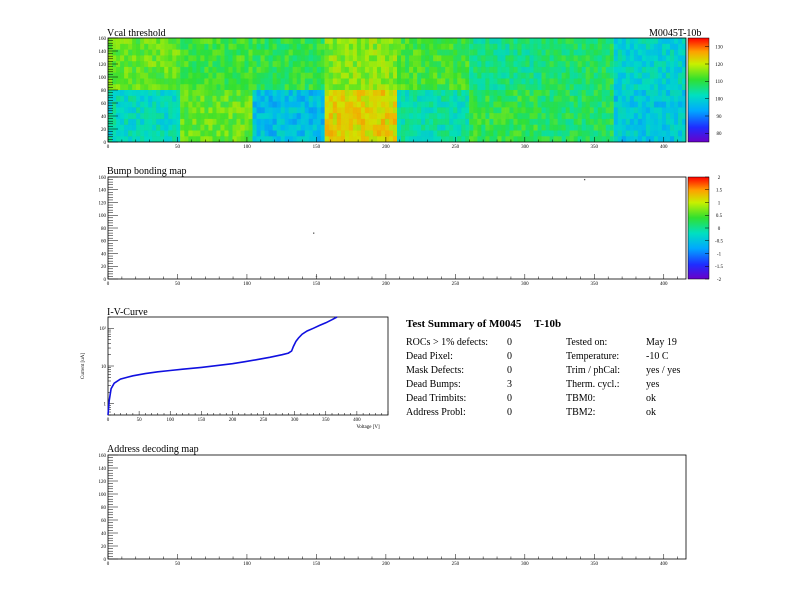 The width and height of the screenshot is (792, 612). Describe the element at coordinates (104, 242) in the screenshot. I see `bump-y-tick-label: 60` at that location.